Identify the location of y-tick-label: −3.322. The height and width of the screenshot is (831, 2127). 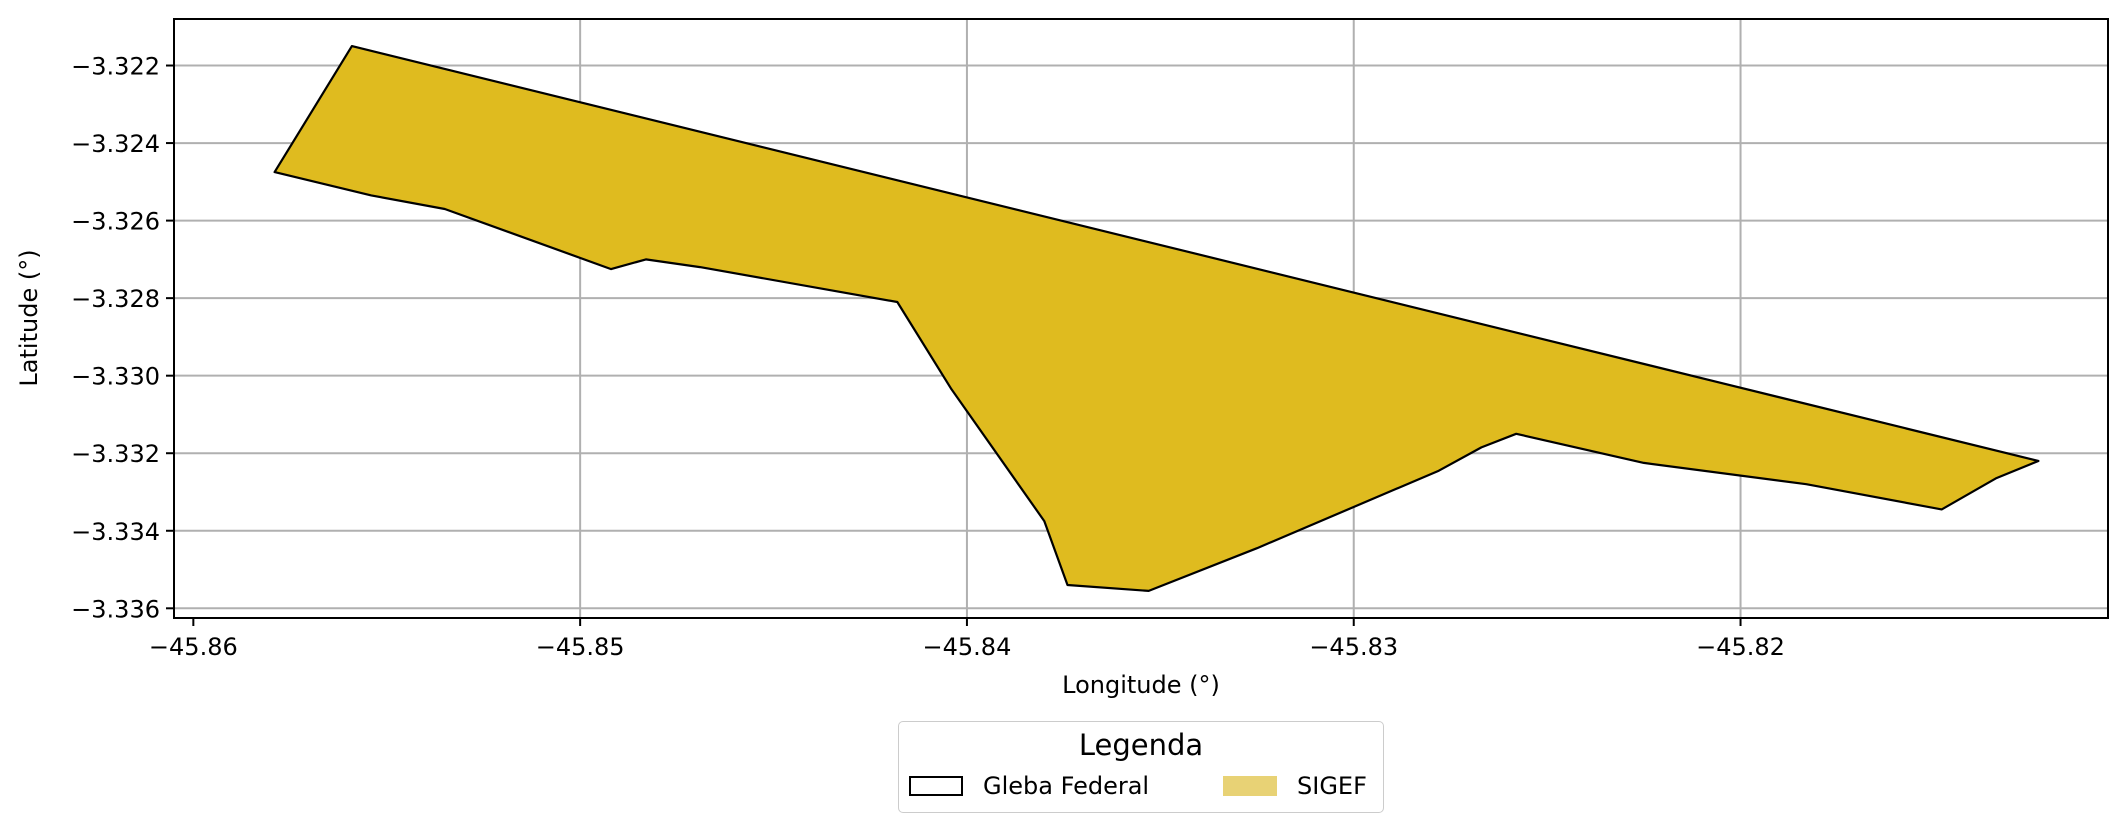
(115, 67).